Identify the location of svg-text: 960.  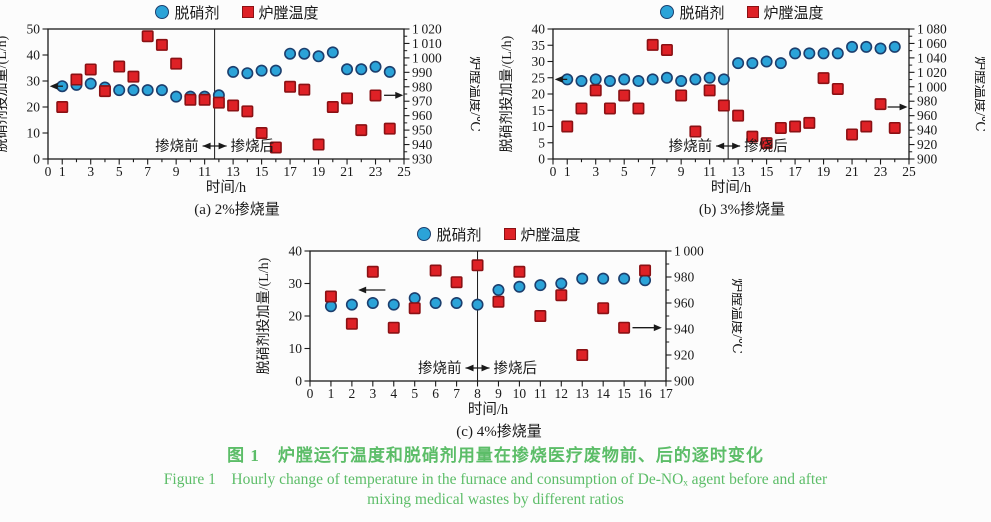
(422, 115).